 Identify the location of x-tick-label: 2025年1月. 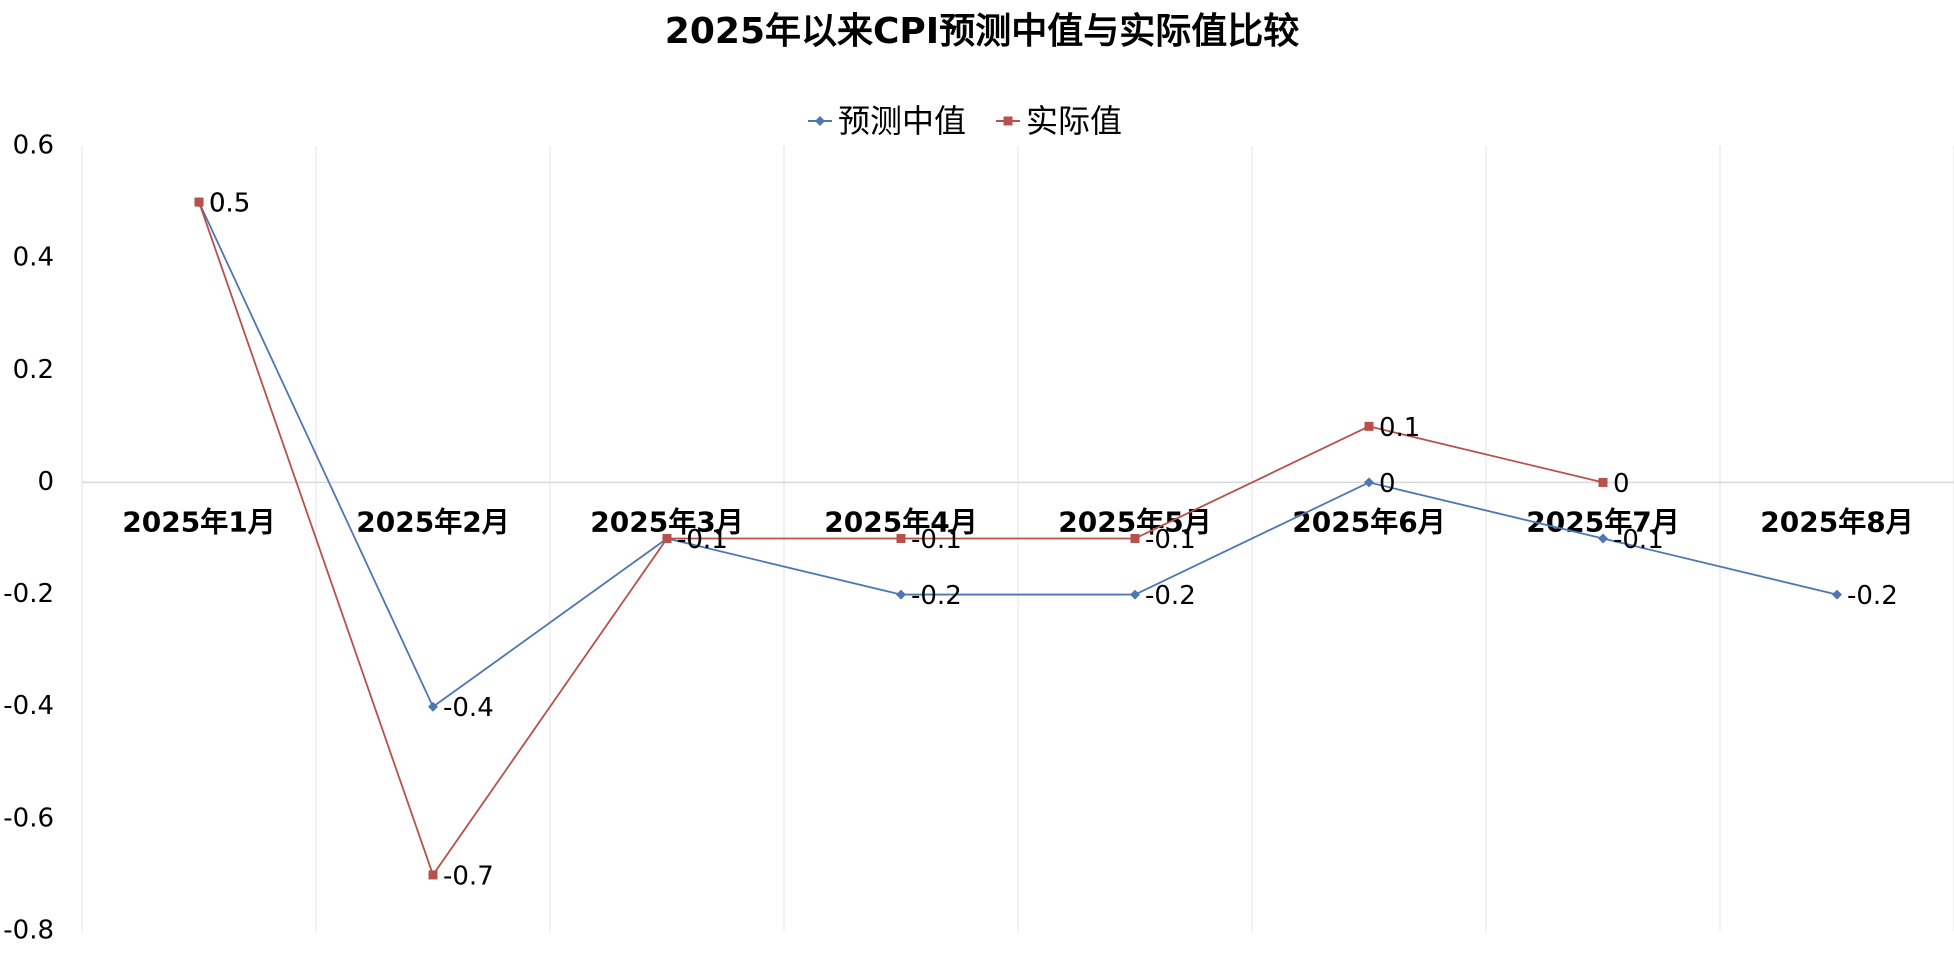
(198, 521).